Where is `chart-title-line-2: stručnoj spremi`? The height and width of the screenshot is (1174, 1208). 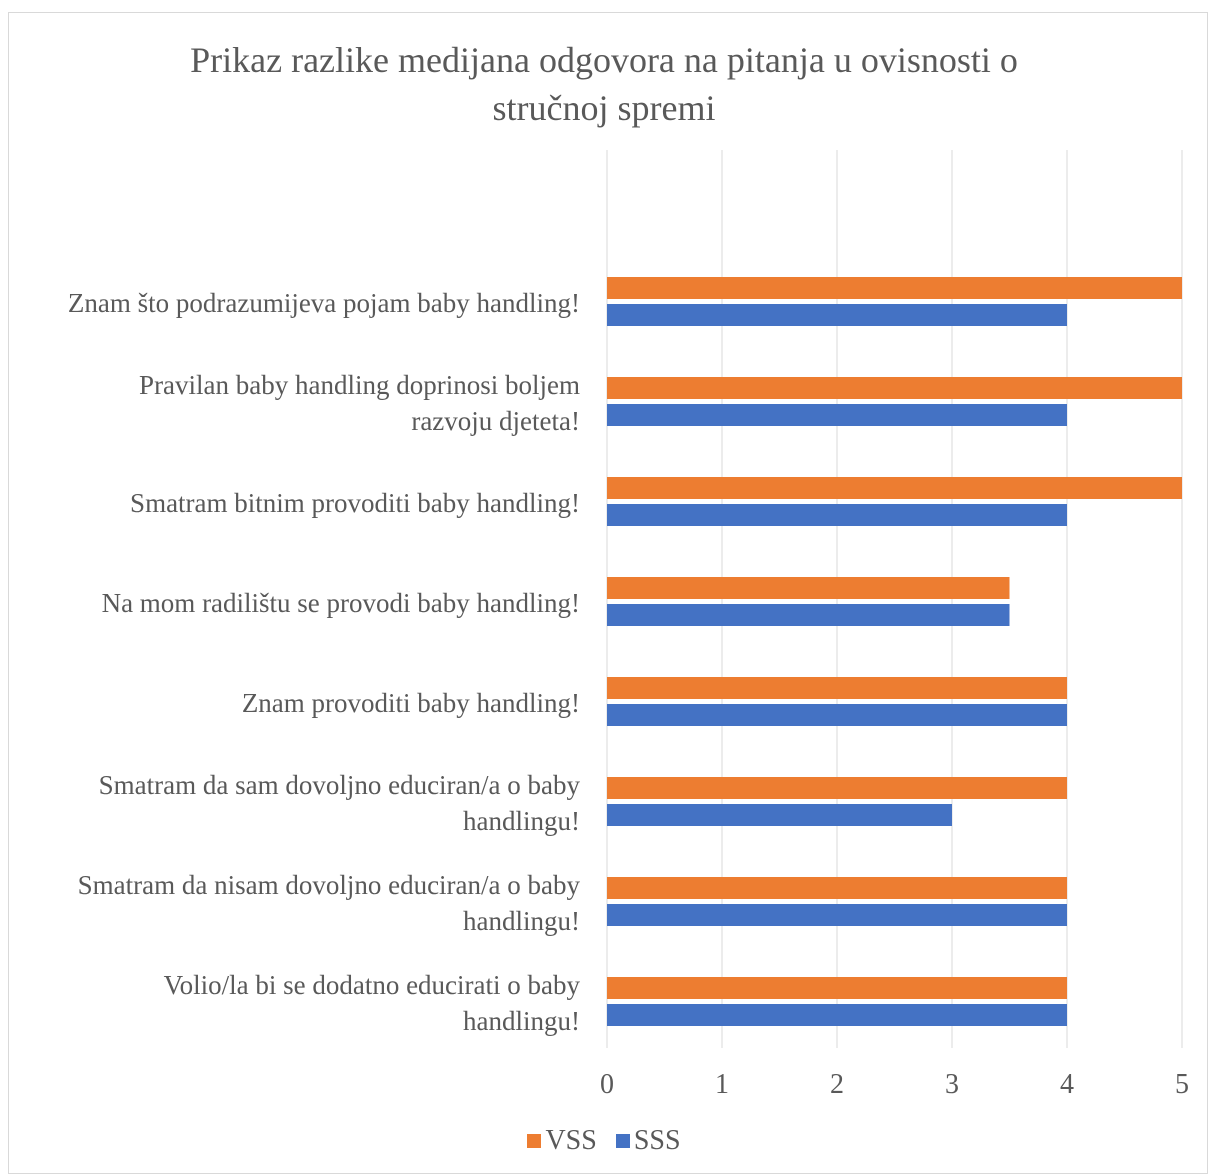
chart-title-line-2: stručnoj spremi is located at coordinates (604, 108).